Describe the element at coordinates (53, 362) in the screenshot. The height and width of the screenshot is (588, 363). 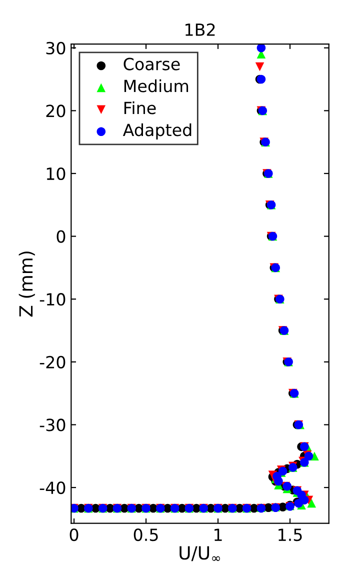
I see `y-tick-label: -20` at that location.